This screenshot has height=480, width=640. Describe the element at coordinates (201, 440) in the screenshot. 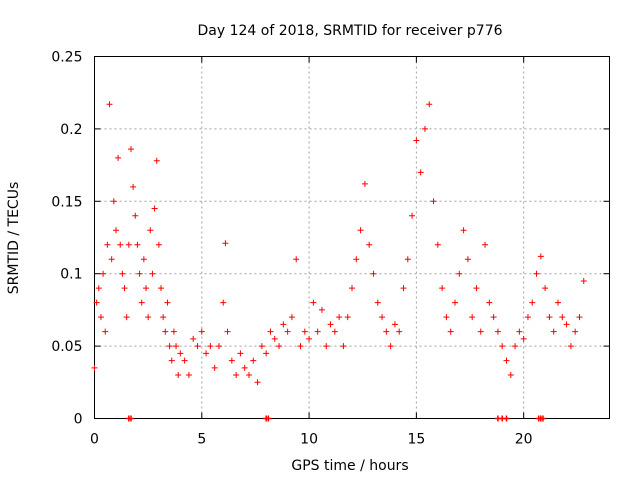

I see `x-tick-label: 5` at that location.